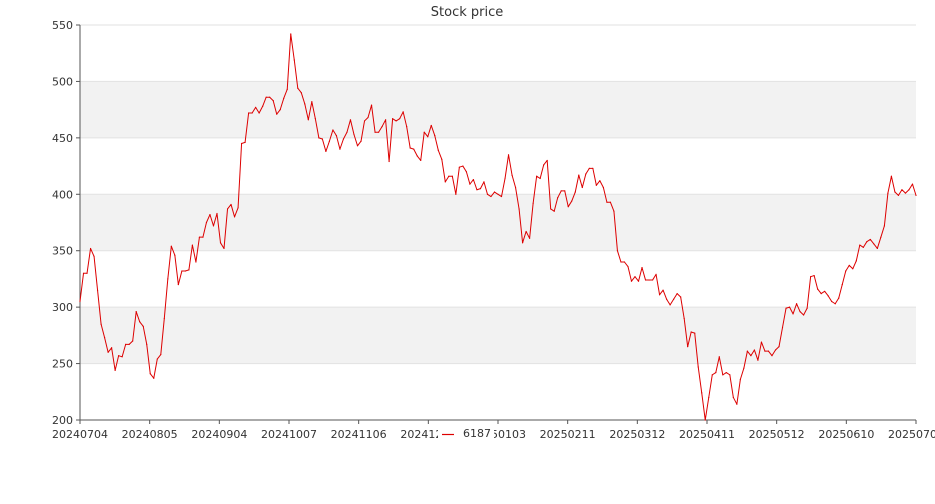 The height and width of the screenshot is (504, 935). What do you see at coordinates (219, 434) in the screenshot?
I see `x-tick-label: 20240904` at bounding box center [219, 434].